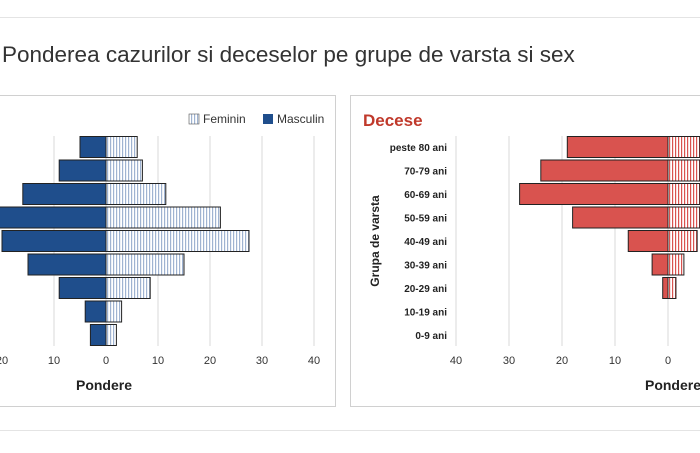  I want to click on chart-title: Decese, so click(393, 120).